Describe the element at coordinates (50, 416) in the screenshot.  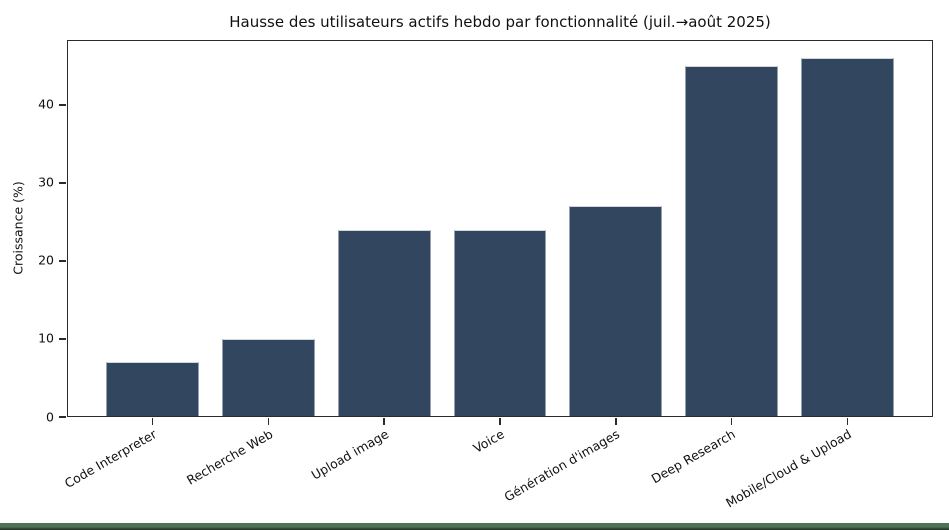
I see `y-tick-label-0: 0` at that location.